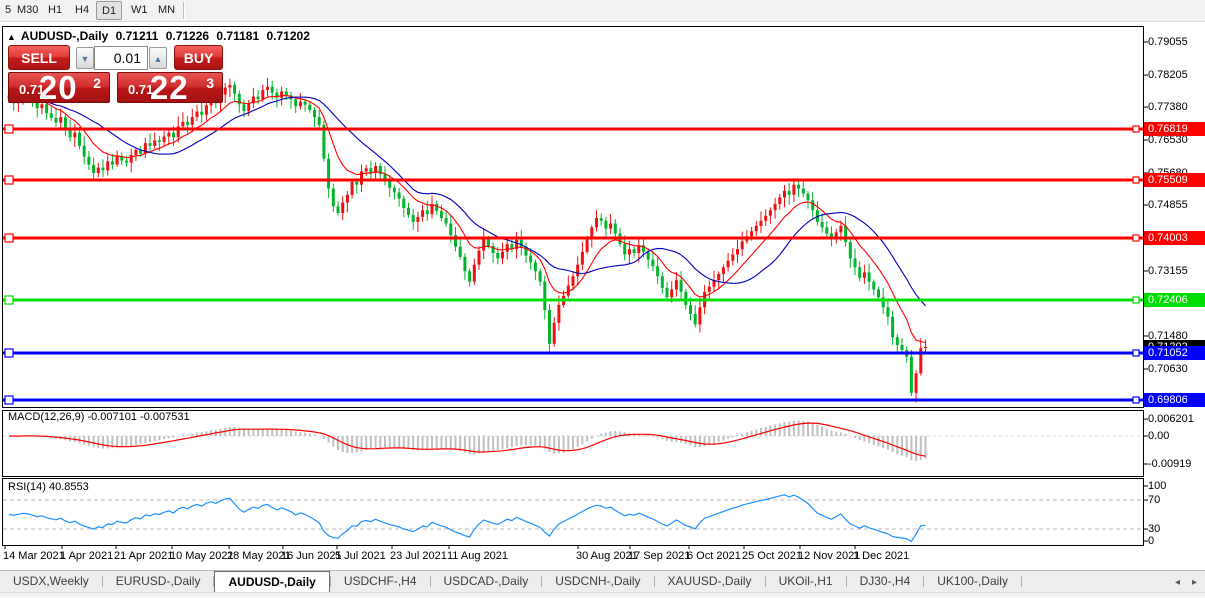 This screenshot has height=598, width=1205. I want to click on macd-axis-tick: 0.00, so click(1159, 436).